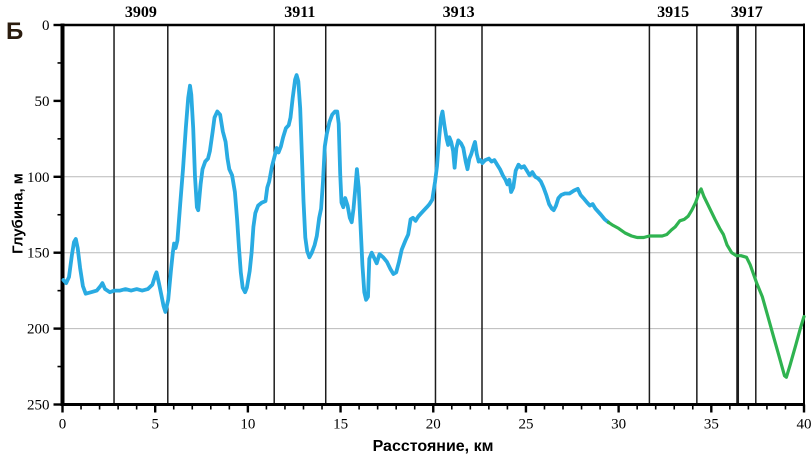 The image size is (811, 462). What do you see at coordinates (15, 31) in the screenshot?
I see `panel-label: Б` at bounding box center [15, 31].